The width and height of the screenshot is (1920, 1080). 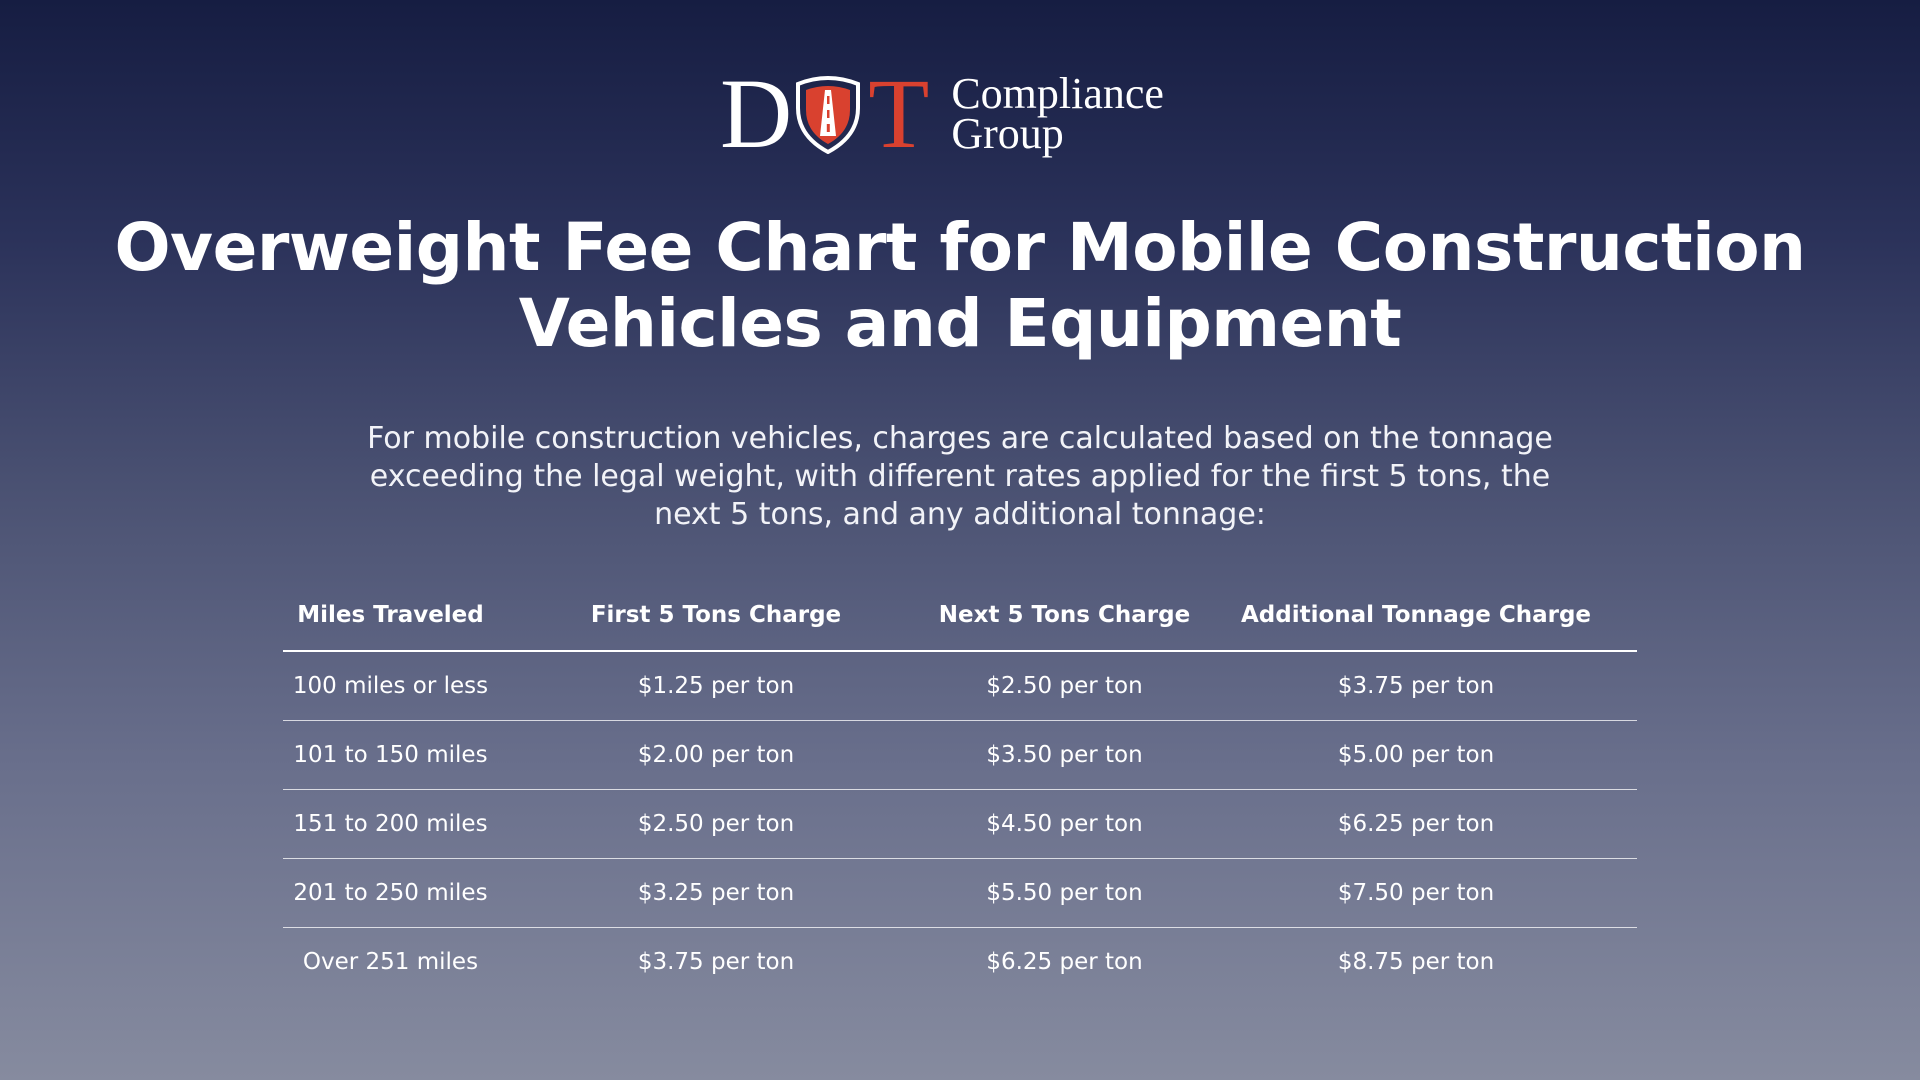 What do you see at coordinates (756, 113) in the screenshot?
I see `logo-letter-d: D` at bounding box center [756, 113].